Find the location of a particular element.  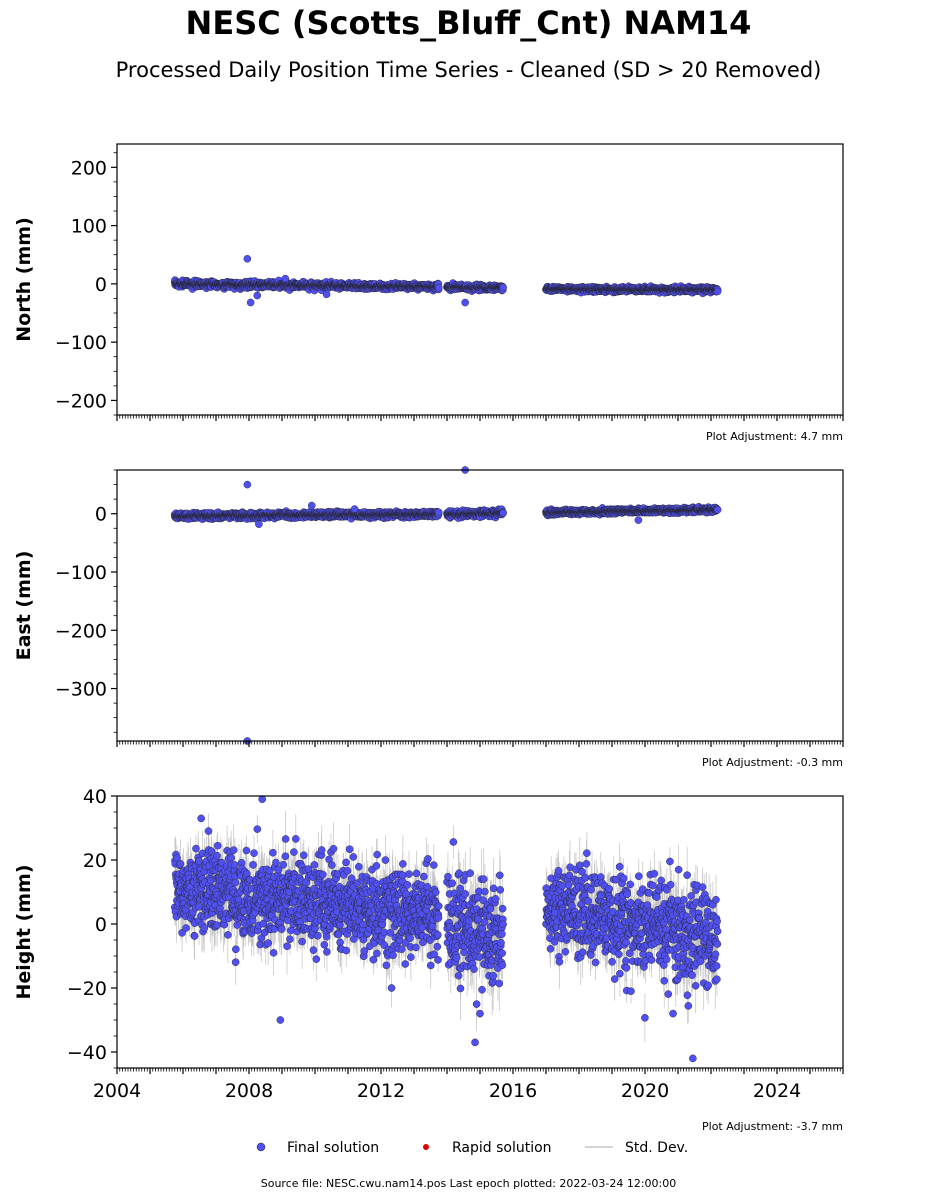

y-tick-label: 100 is located at coordinates (89, 227).